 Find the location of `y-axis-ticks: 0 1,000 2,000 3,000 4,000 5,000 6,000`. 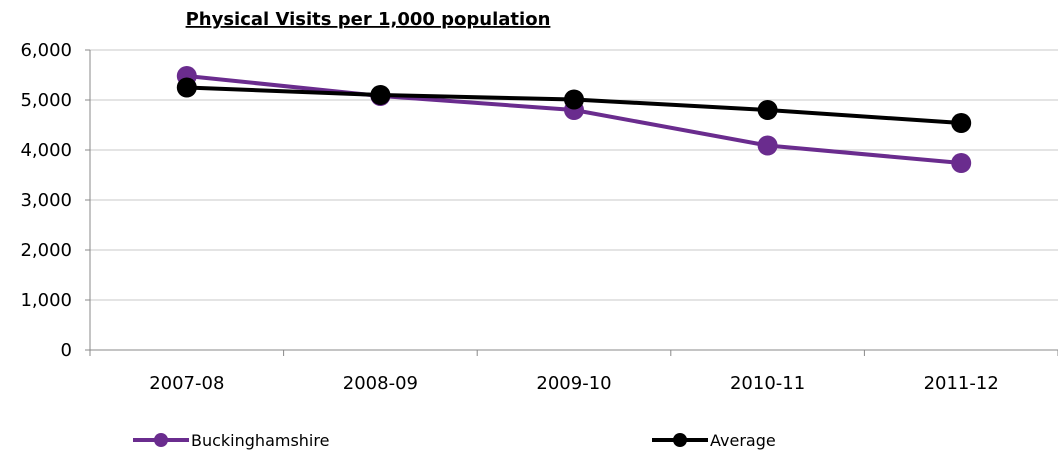

y-axis-ticks: 0 1,000 2,000 3,000 4,000 5,000 6,000 is located at coordinates (46, 200).